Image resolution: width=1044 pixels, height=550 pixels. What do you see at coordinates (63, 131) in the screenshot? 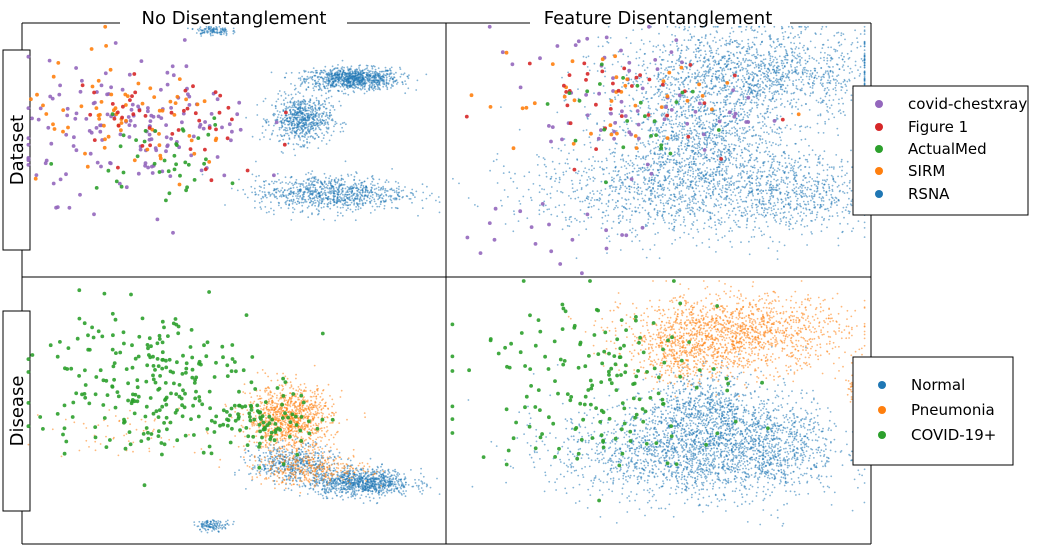
I see `point-sirm` at bounding box center [63, 131].